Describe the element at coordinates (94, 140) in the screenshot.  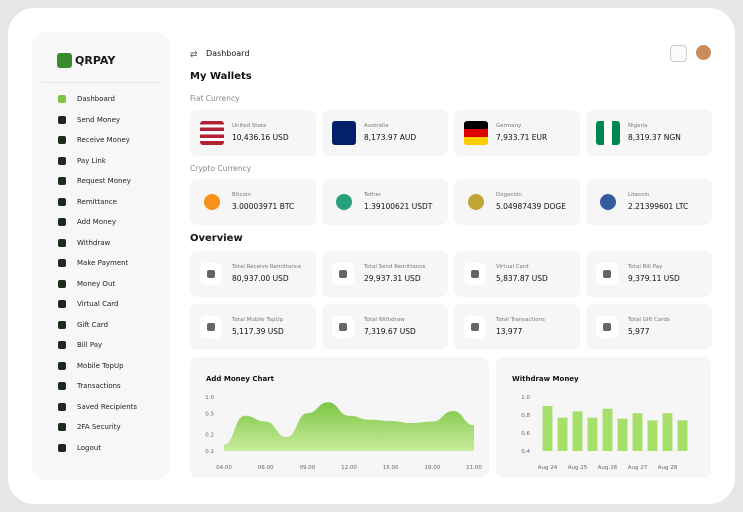
I see `sidebar-item: Receive Money` at that location.